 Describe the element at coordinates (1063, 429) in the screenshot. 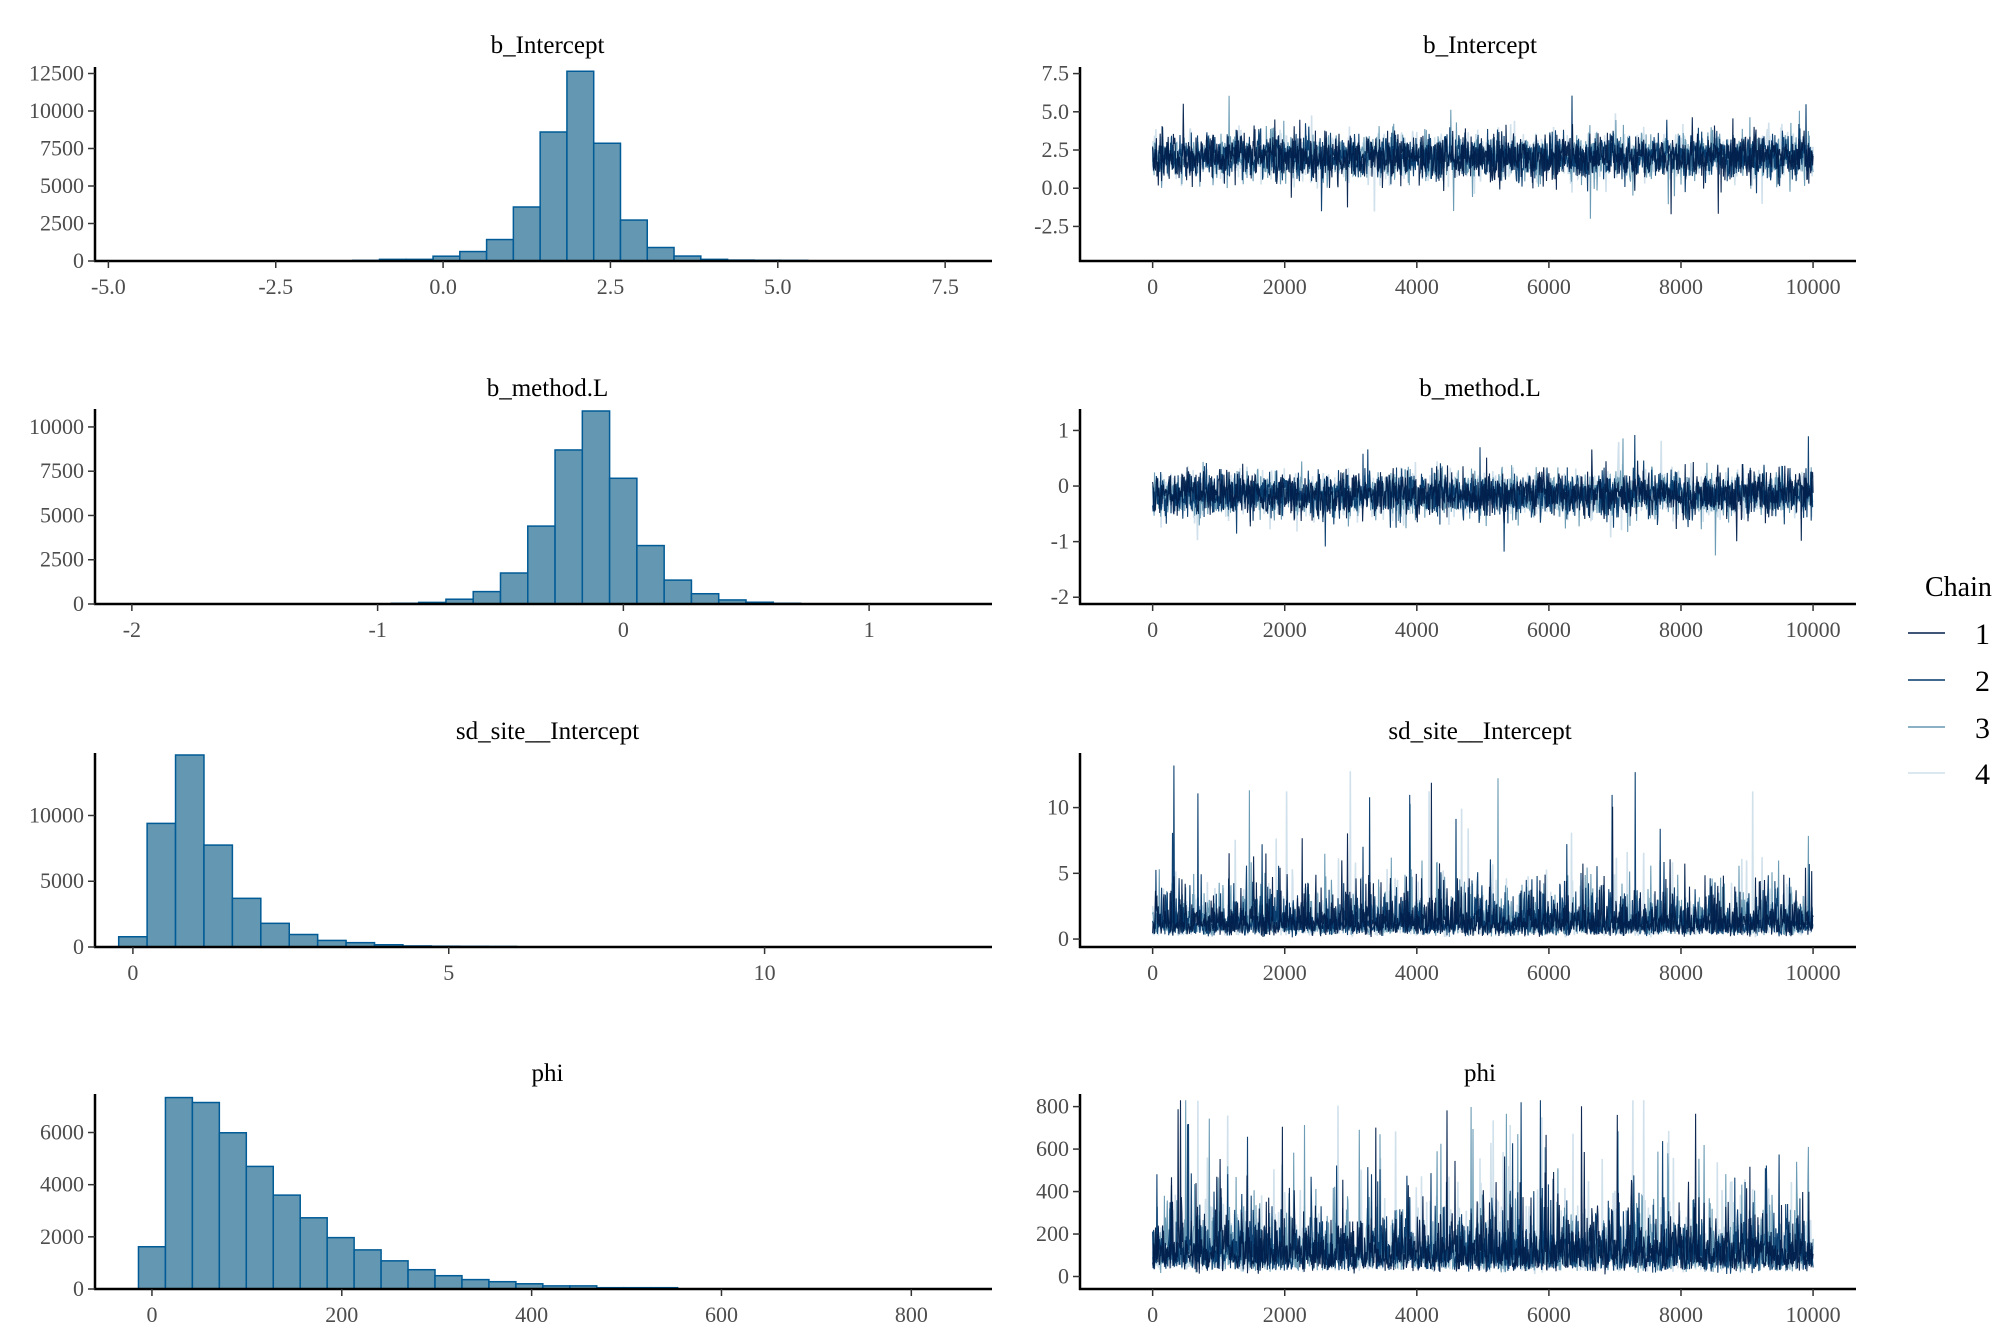

I see `trace-y-tick-label: 1` at that location.